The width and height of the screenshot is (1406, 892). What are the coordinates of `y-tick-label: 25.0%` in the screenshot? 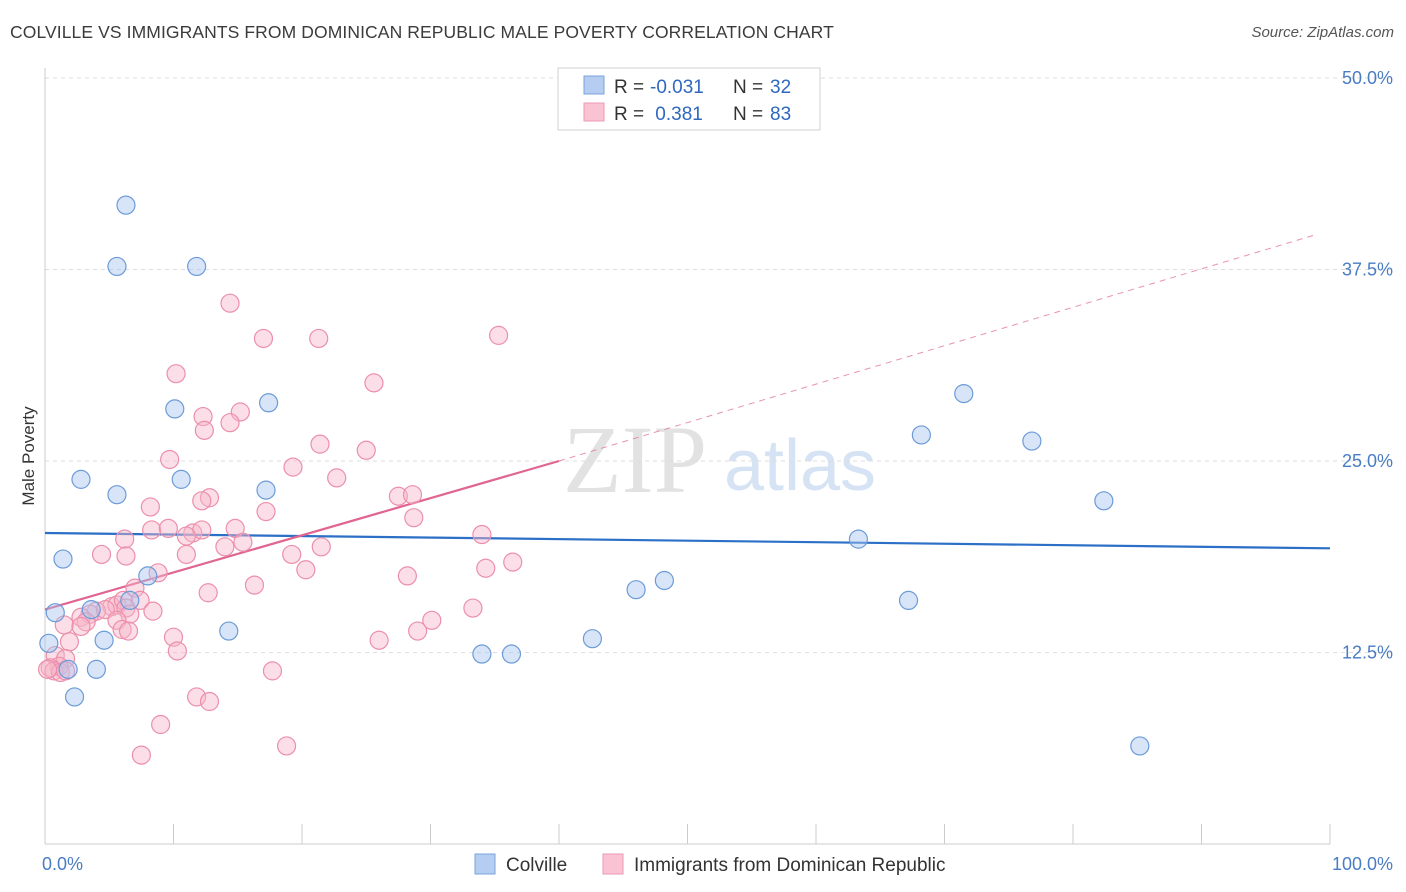 It's located at (1367, 461).